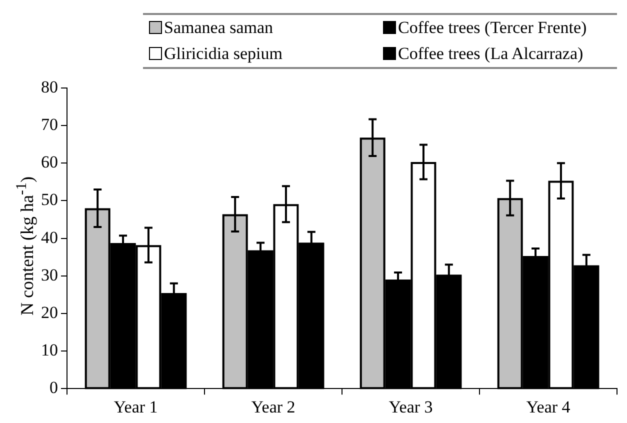 This screenshot has height=423, width=627. Describe the element at coordinates (49, 200) in the screenshot. I see `y-tick-label: 50` at that location.